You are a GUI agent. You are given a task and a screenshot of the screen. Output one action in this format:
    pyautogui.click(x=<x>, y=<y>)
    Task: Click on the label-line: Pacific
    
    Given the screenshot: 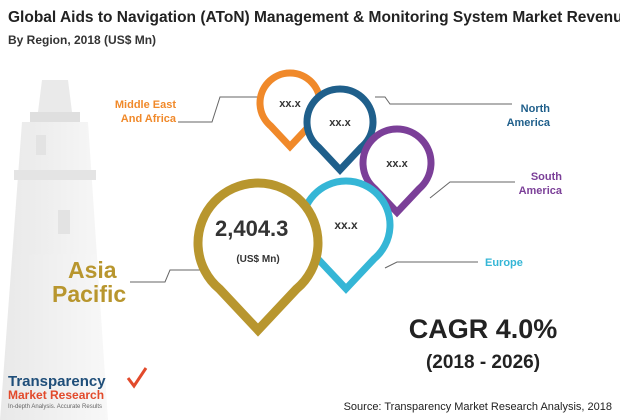 What is the action you would take?
    pyautogui.click(x=89, y=294)
    